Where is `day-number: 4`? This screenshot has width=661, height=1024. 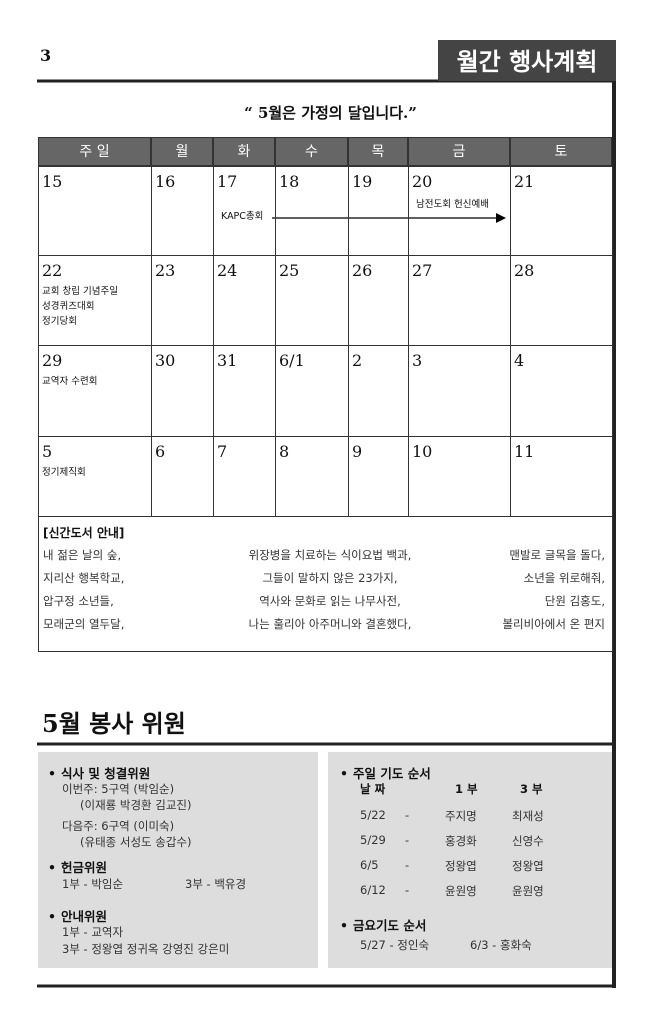
day-number: 4 is located at coordinates (519, 360).